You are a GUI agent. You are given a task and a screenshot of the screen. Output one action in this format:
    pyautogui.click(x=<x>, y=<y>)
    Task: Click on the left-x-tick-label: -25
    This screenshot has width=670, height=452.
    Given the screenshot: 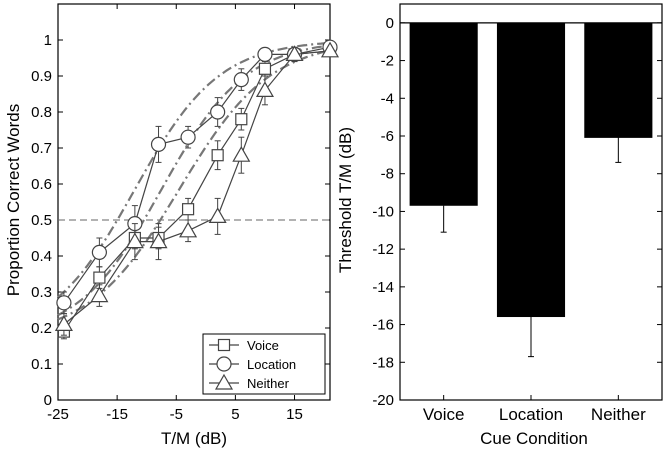 What is the action you would take?
    pyautogui.click(x=58, y=414)
    